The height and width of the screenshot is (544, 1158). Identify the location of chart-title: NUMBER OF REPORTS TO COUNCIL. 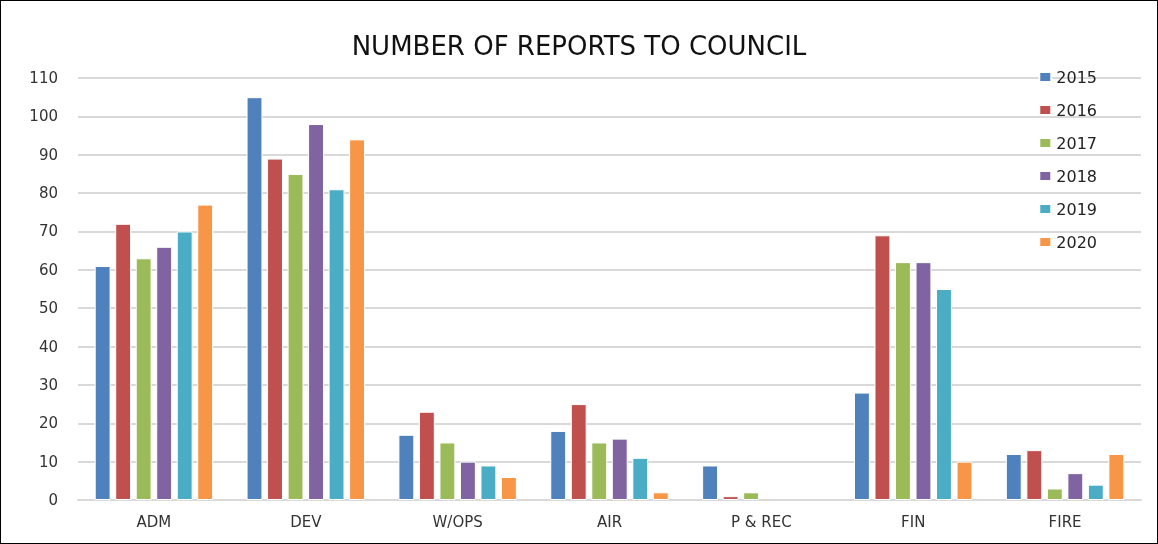
(579, 46).